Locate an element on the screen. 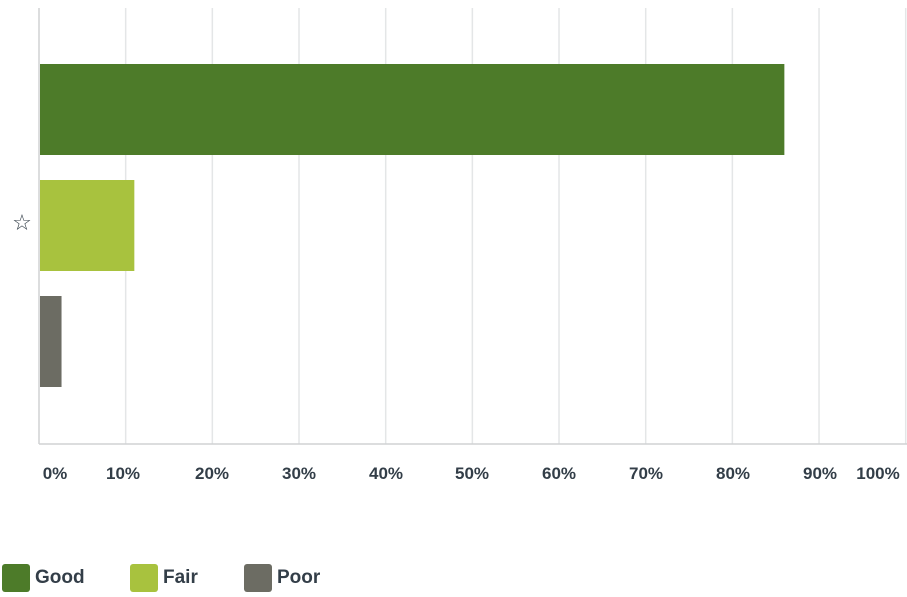  legend-item-poor: Poor is located at coordinates (282, 578).